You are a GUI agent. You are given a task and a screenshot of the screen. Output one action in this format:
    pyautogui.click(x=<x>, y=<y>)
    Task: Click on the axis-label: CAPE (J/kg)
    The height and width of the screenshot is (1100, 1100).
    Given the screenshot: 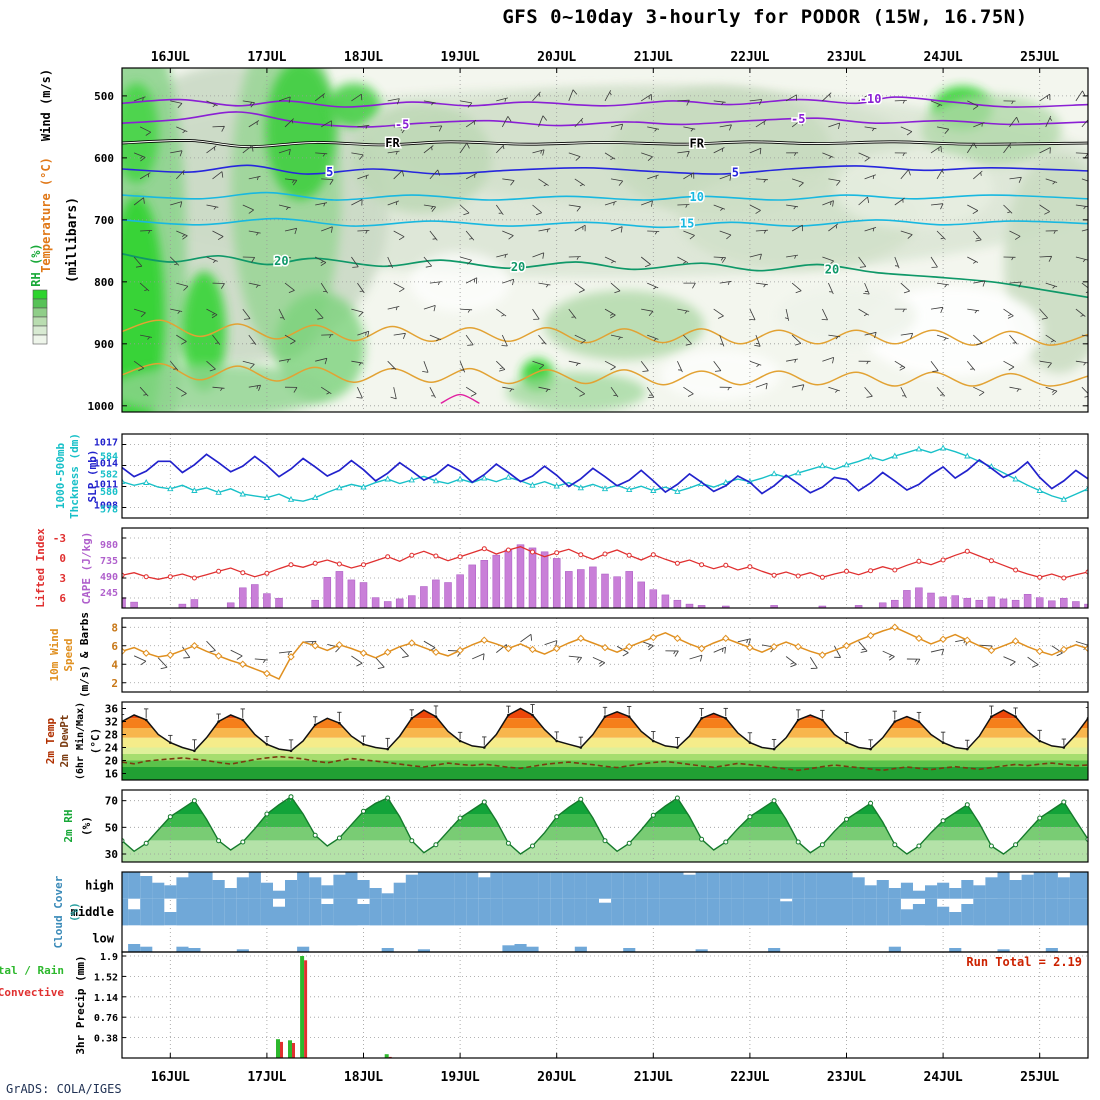 What is the action you would take?
    pyautogui.click(x=86, y=568)
    